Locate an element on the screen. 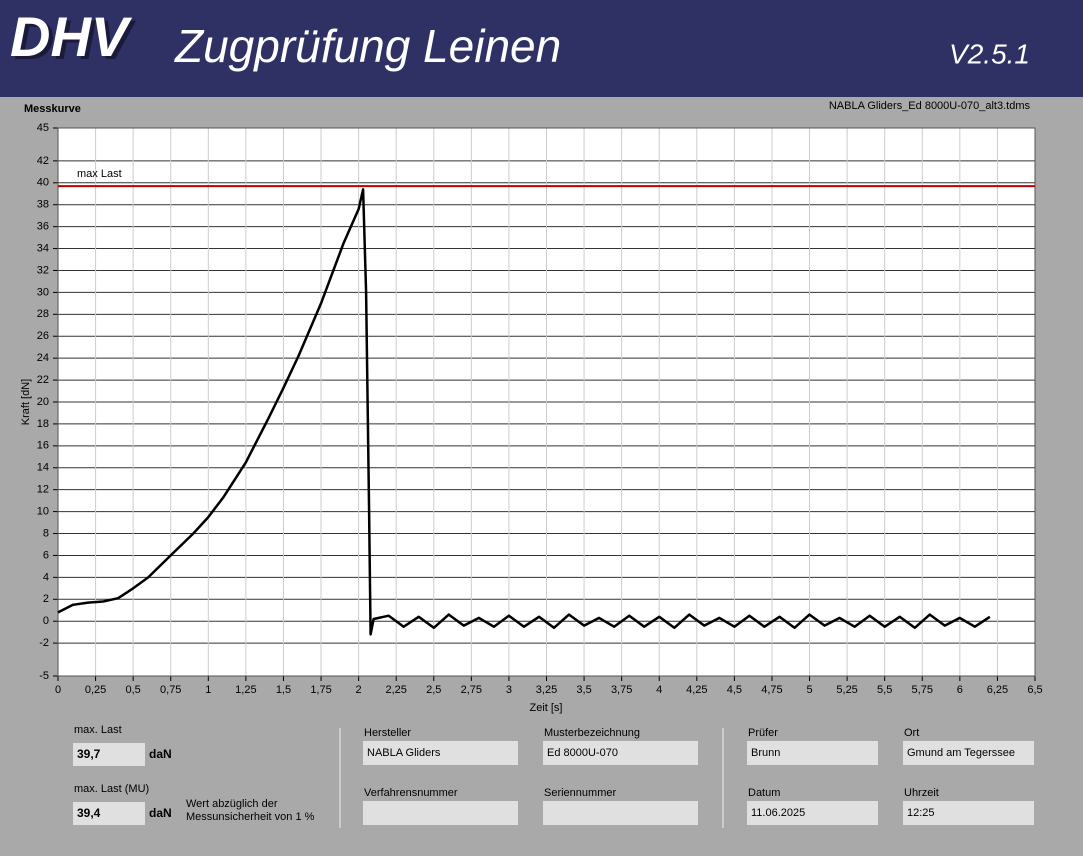 The width and height of the screenshot is (1083, 861). x-tick-label: 6,25 is located at coordinates (997, 690).